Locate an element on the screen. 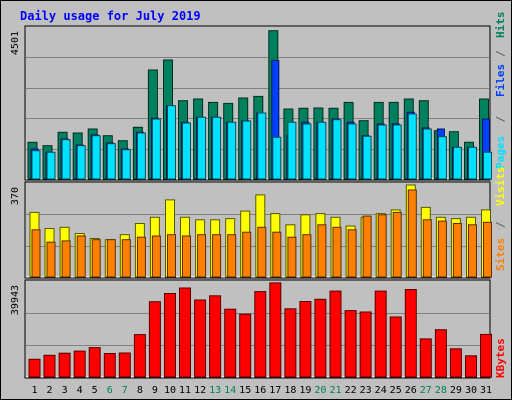 This screenshot has width=512, height=401. max-label-kbytes: 39943 is located at coordinates (15, 300).